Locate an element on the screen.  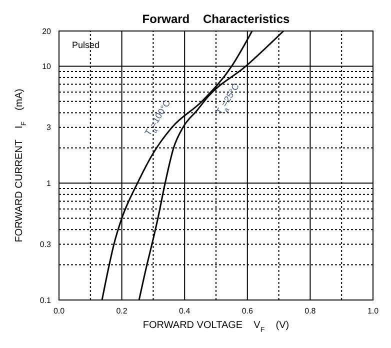
chart-title: Forward Characteristics is located at coordinates (216, 19).